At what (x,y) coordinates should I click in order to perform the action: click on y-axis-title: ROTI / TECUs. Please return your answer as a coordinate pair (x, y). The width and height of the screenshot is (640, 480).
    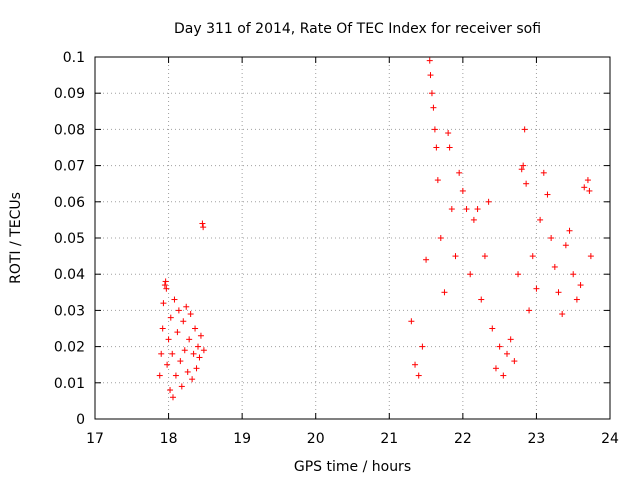
    Looking at the image, I should click on (16, 238).